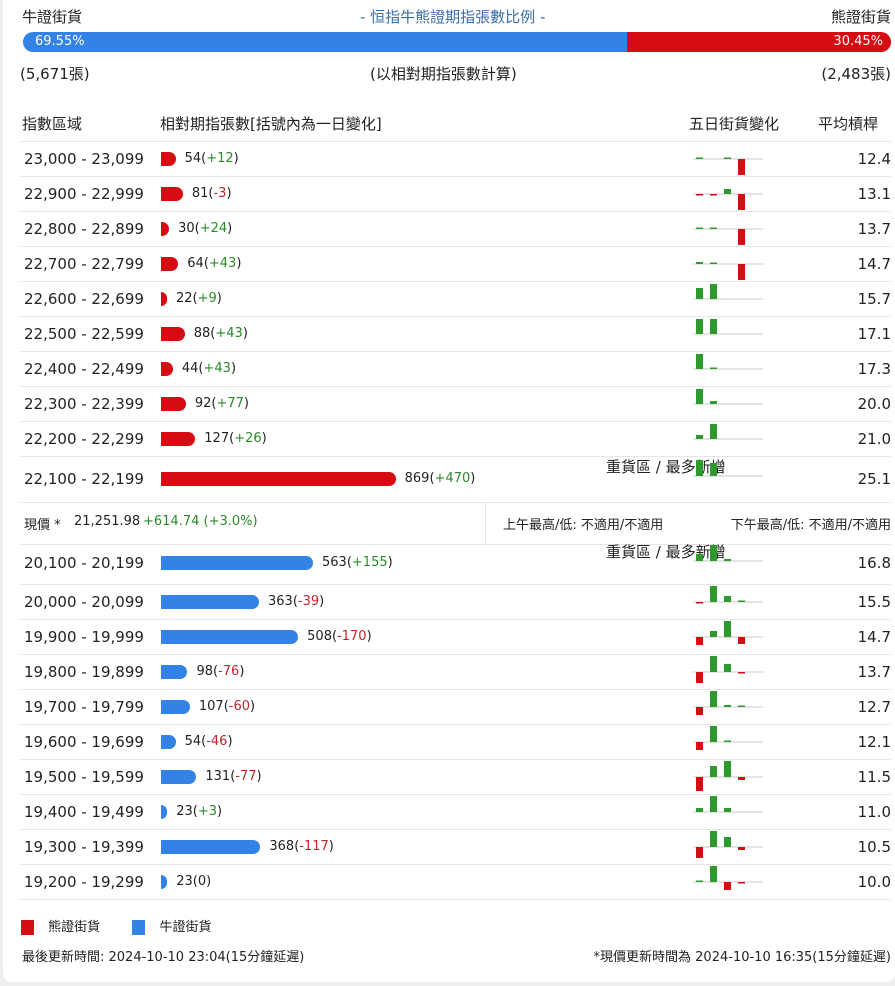 The height and width of the screenshot is (986, 895). Describe the element at coordinates (202, 881) in the screenshot. I see `one-day-change: 0` at that location.